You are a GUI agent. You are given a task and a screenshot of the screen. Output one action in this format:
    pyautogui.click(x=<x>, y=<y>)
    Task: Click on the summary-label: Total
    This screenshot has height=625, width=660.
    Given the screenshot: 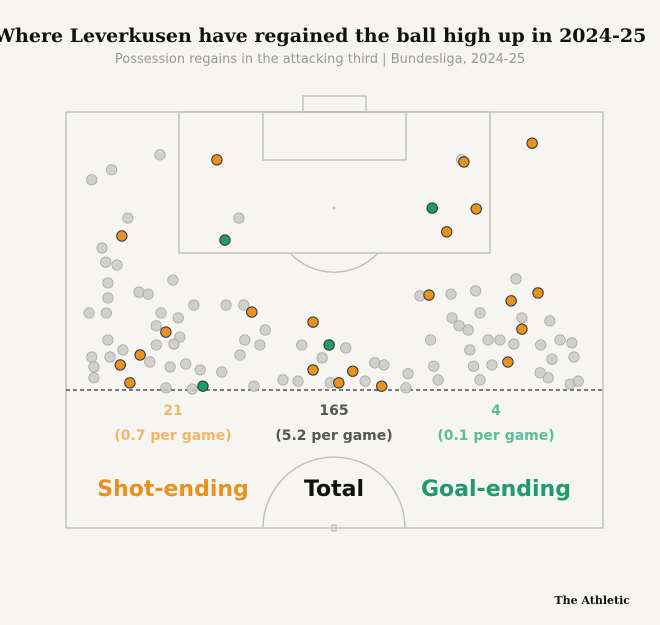 What is the action you would take?
    pyautogui.click(x=334, y=489)
    